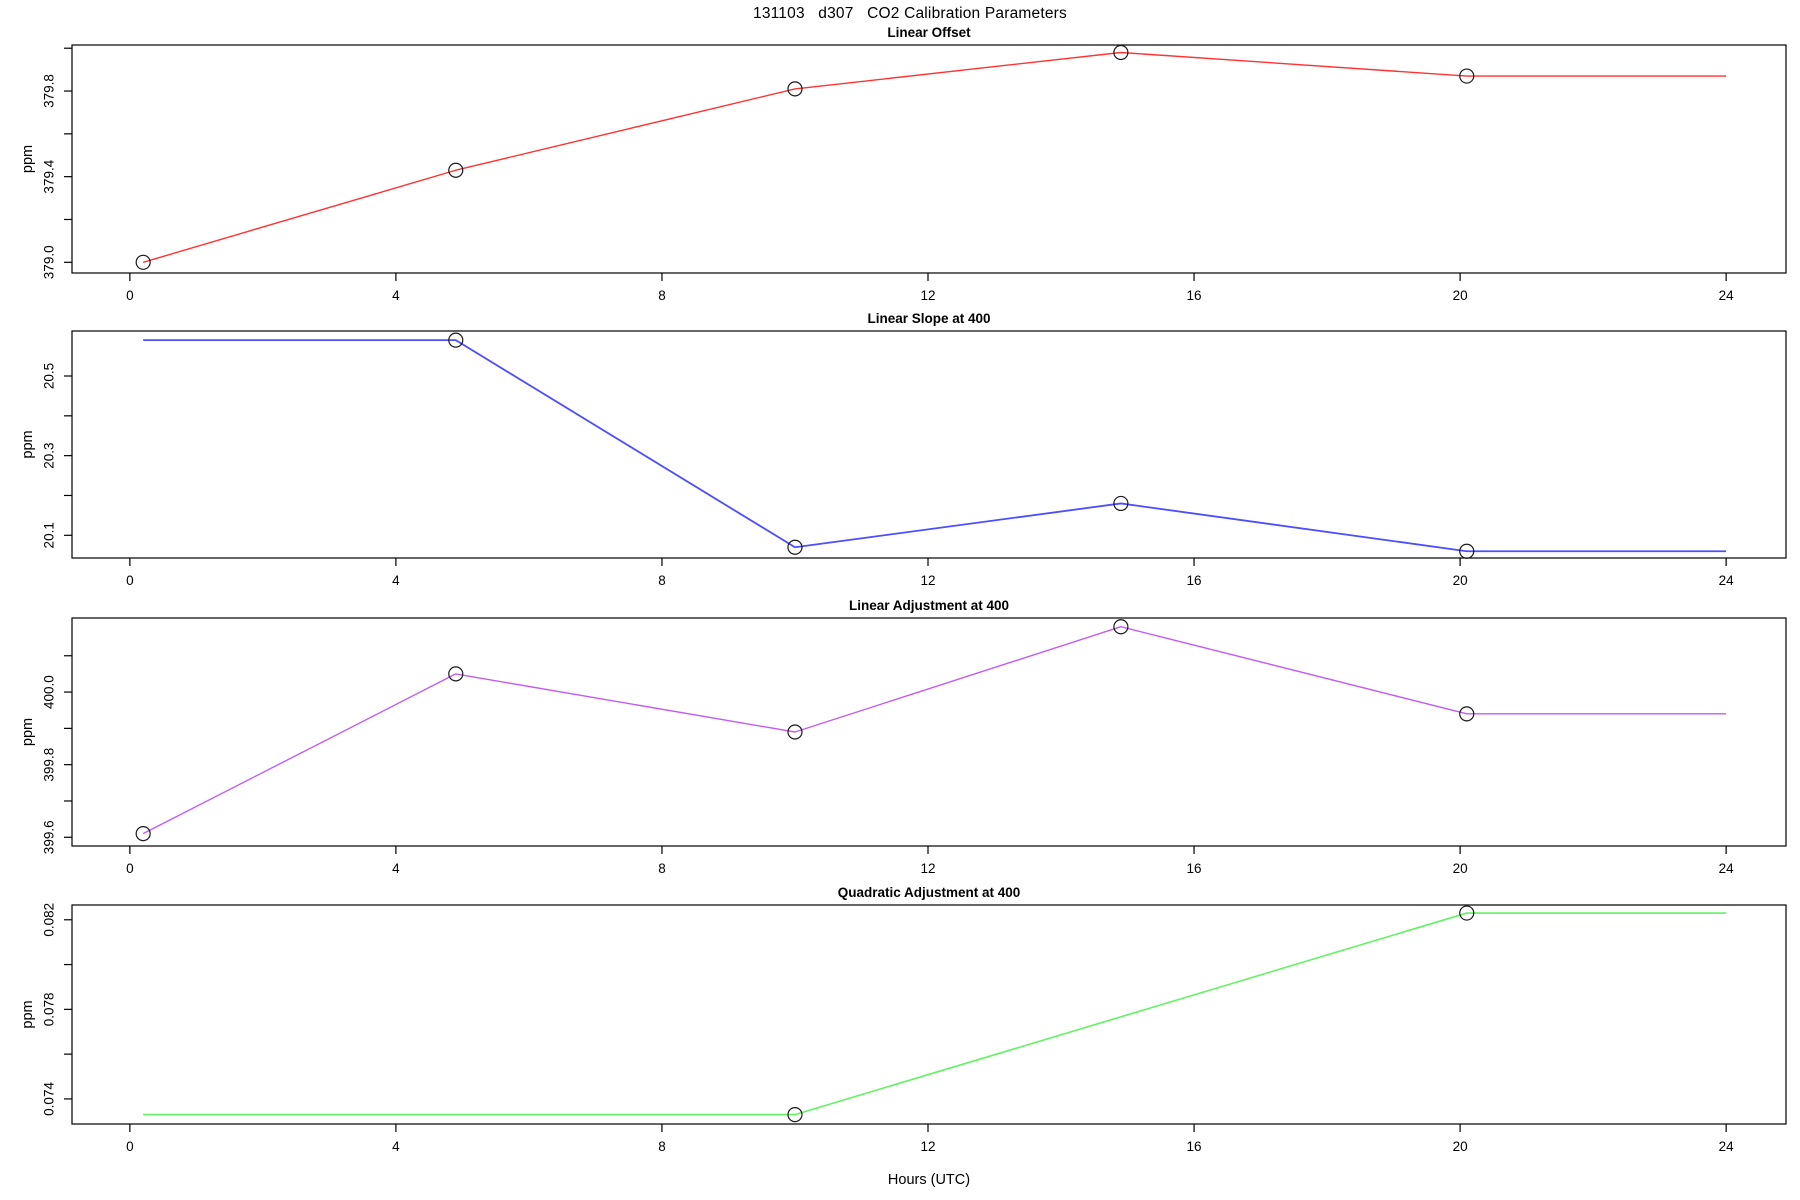 Image resolution: width=1800 pixels, height=1200 pixels. What do you see at coordinates (1460, 1146) in the screenshot?
I see `panel-4-x-tick-label: 20` at bounding box center [1460, 1146].